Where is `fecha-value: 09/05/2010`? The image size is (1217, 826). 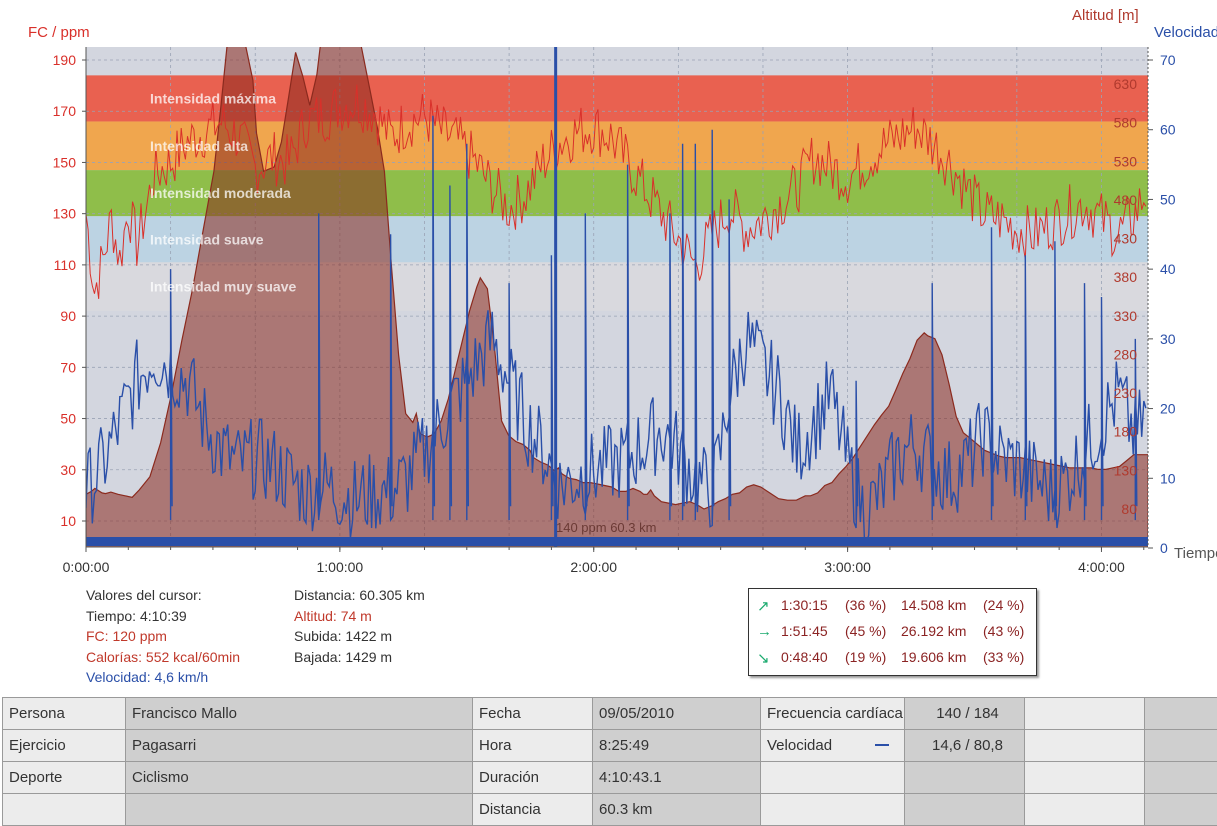 fecha-value: 09/05/2010 is located at coordinates (677, 714).